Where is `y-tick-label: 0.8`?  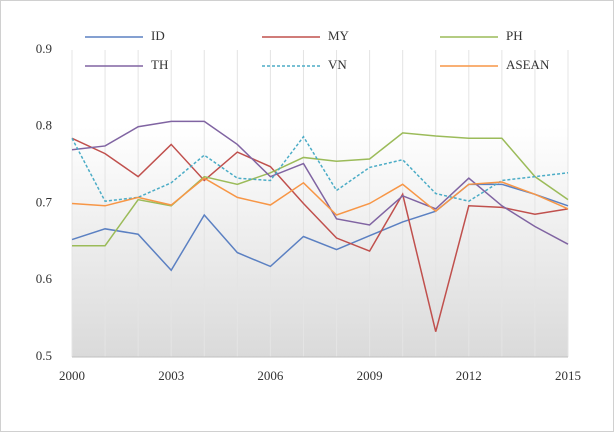 y-tick-label: 0.8 is located at coordinates (44, 125).